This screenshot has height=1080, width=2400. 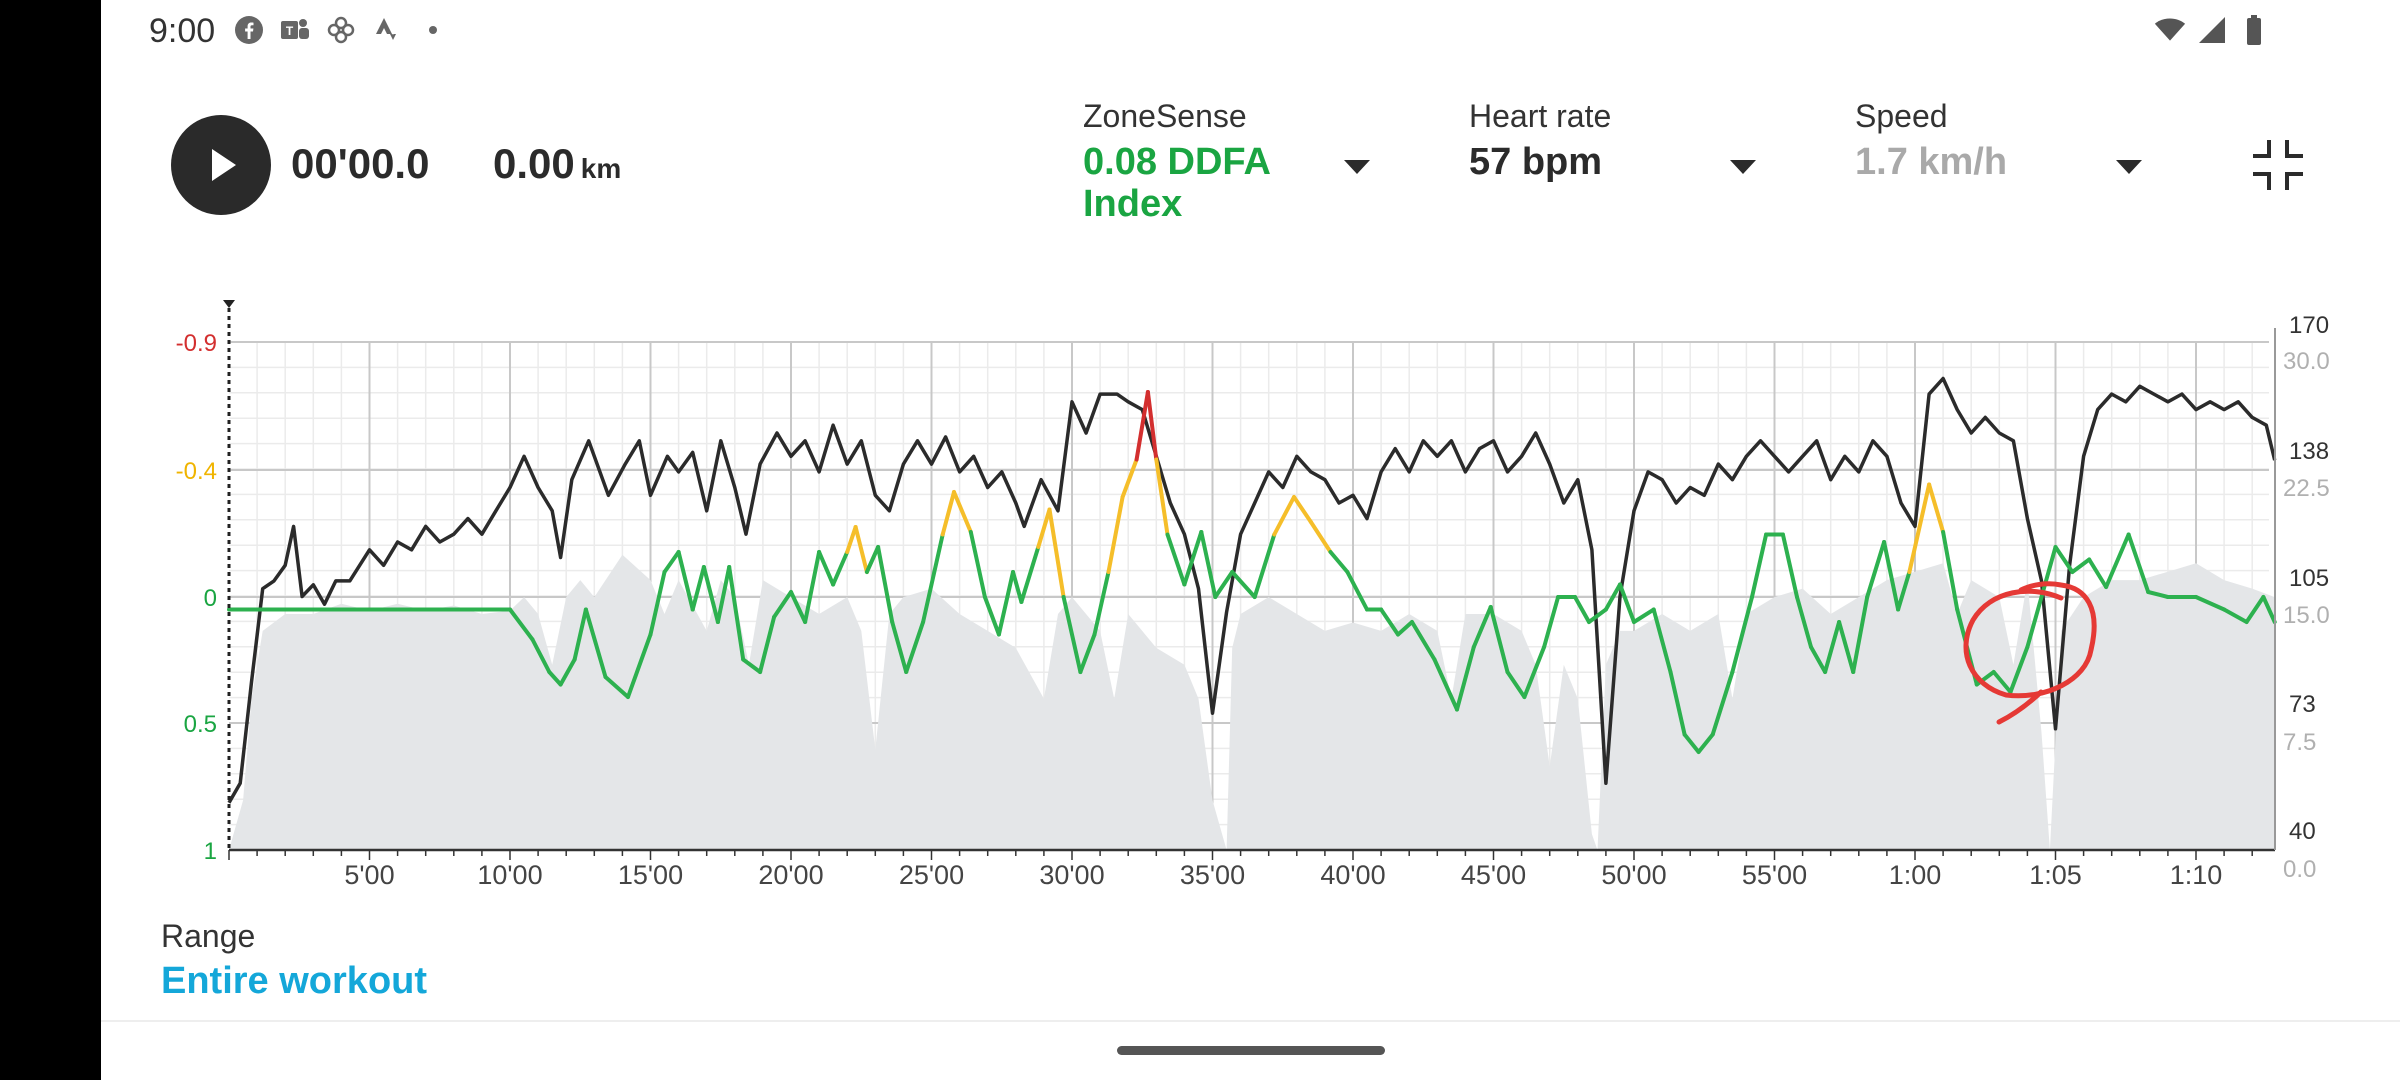 What do you see at coordinates (1536, 162) in the screenshot?
I see `heart-rate-value: 57 bpm` at bounding box center [1536, 162].